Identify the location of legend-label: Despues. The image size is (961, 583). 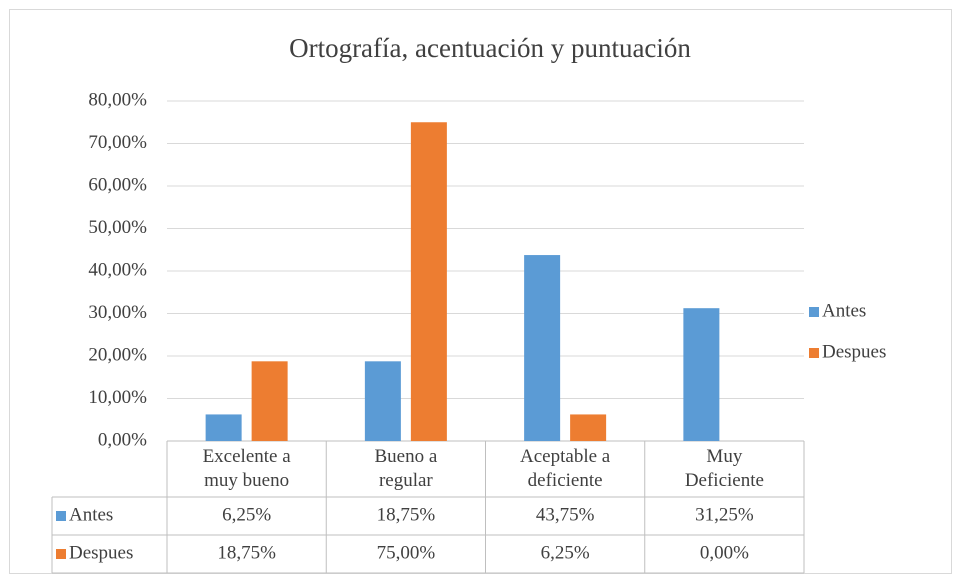
(854, 351).